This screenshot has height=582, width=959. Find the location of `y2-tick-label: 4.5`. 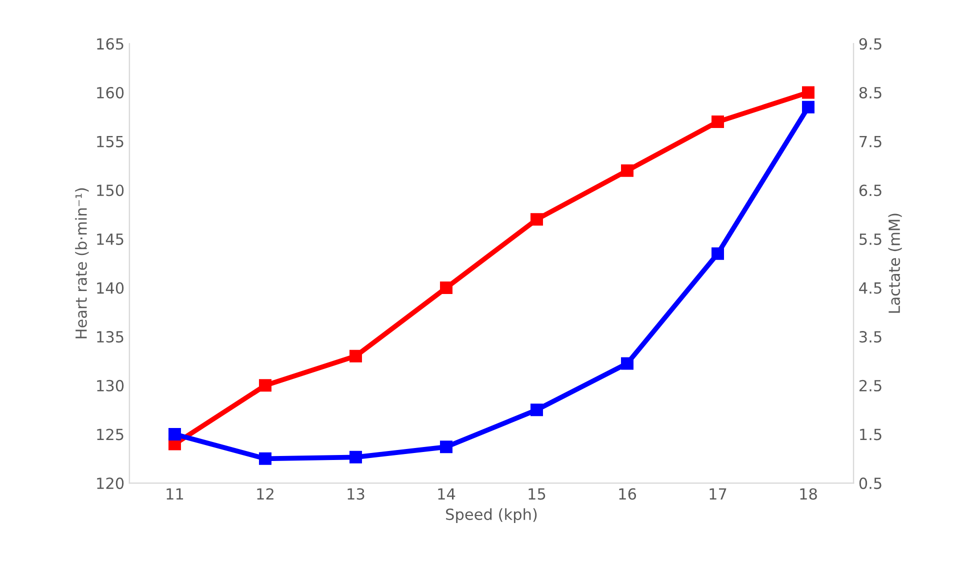

y2-tick-label: 4.5 is located at coordinates (870, 288).